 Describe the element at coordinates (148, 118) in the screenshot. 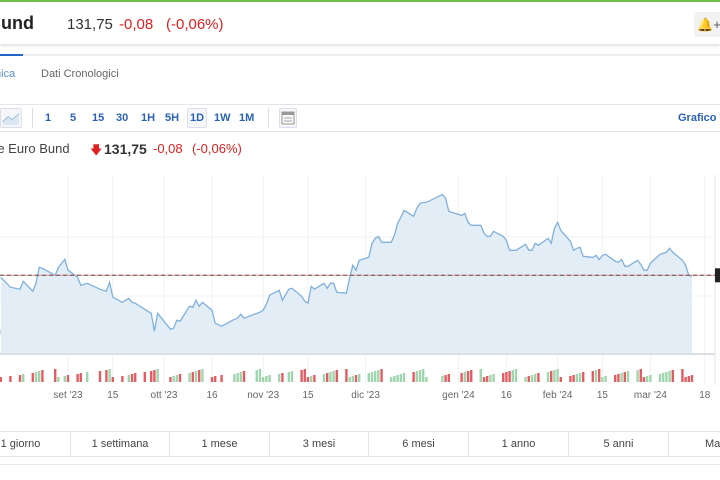

I see `interval-1h: 1H` at that location.